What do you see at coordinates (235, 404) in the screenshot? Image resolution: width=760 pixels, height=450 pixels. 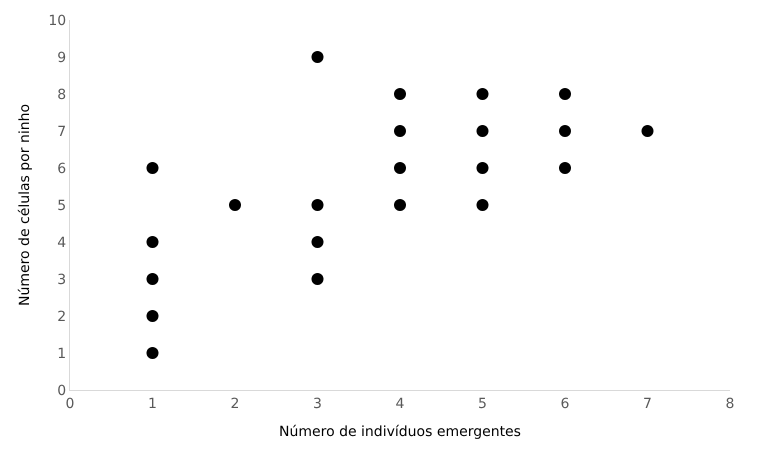 I see `x-tick-label: 2` at bounding box center [235, 404].